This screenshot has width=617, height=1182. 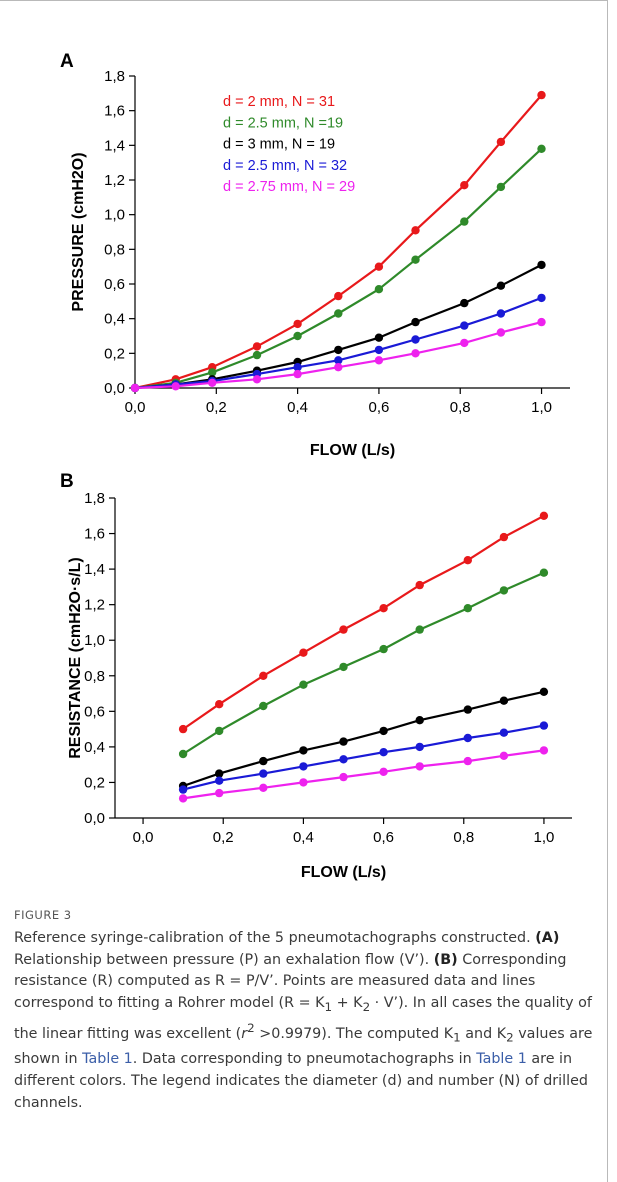 I want to click on x-tick-label: 1,0, so click(x=544, y=837).